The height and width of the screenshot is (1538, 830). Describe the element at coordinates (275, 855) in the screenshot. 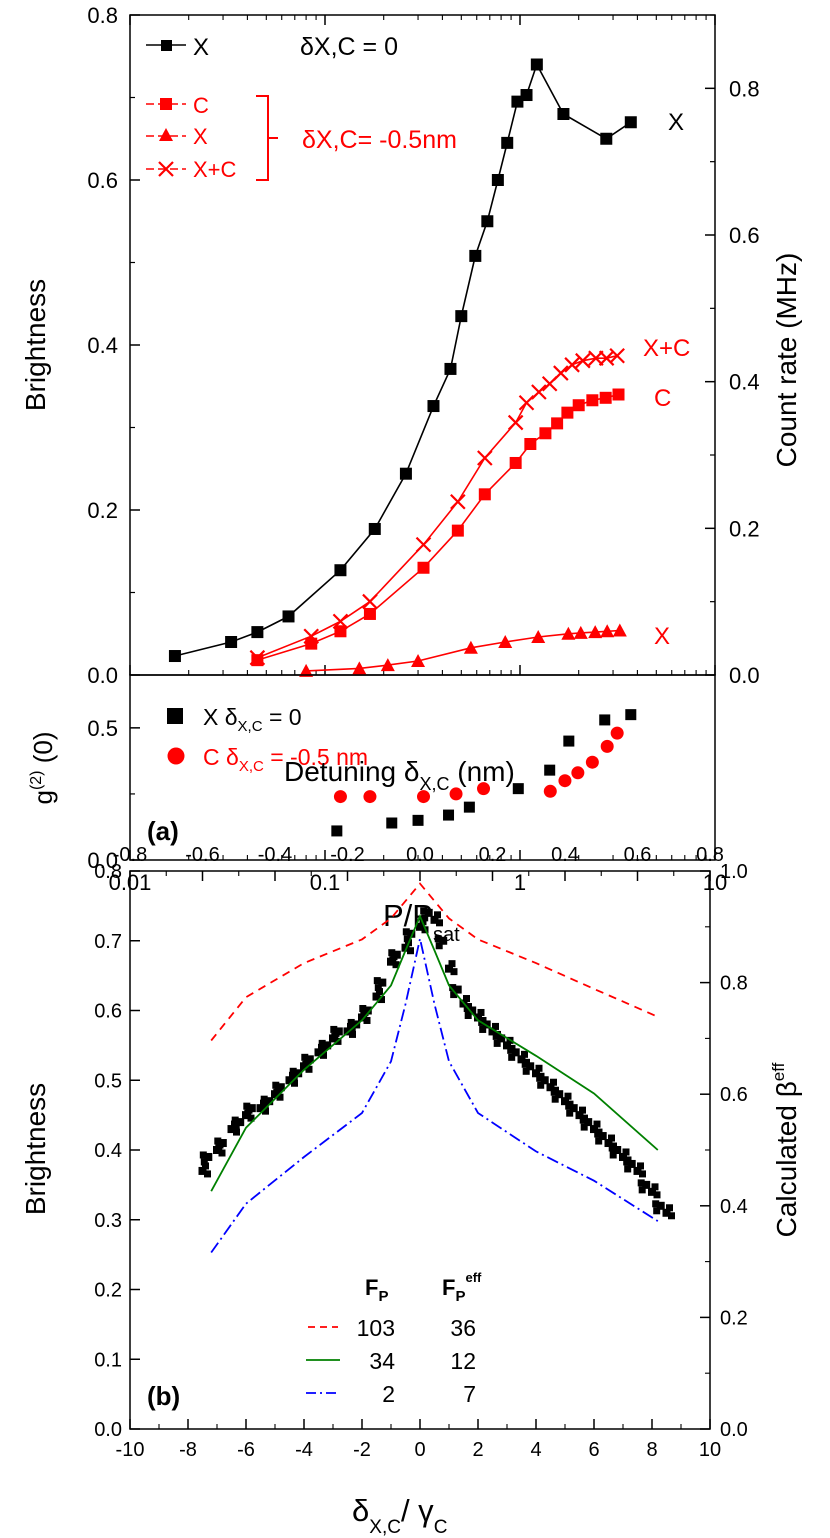

I see `x2-tick-label: -0.4` at that location.